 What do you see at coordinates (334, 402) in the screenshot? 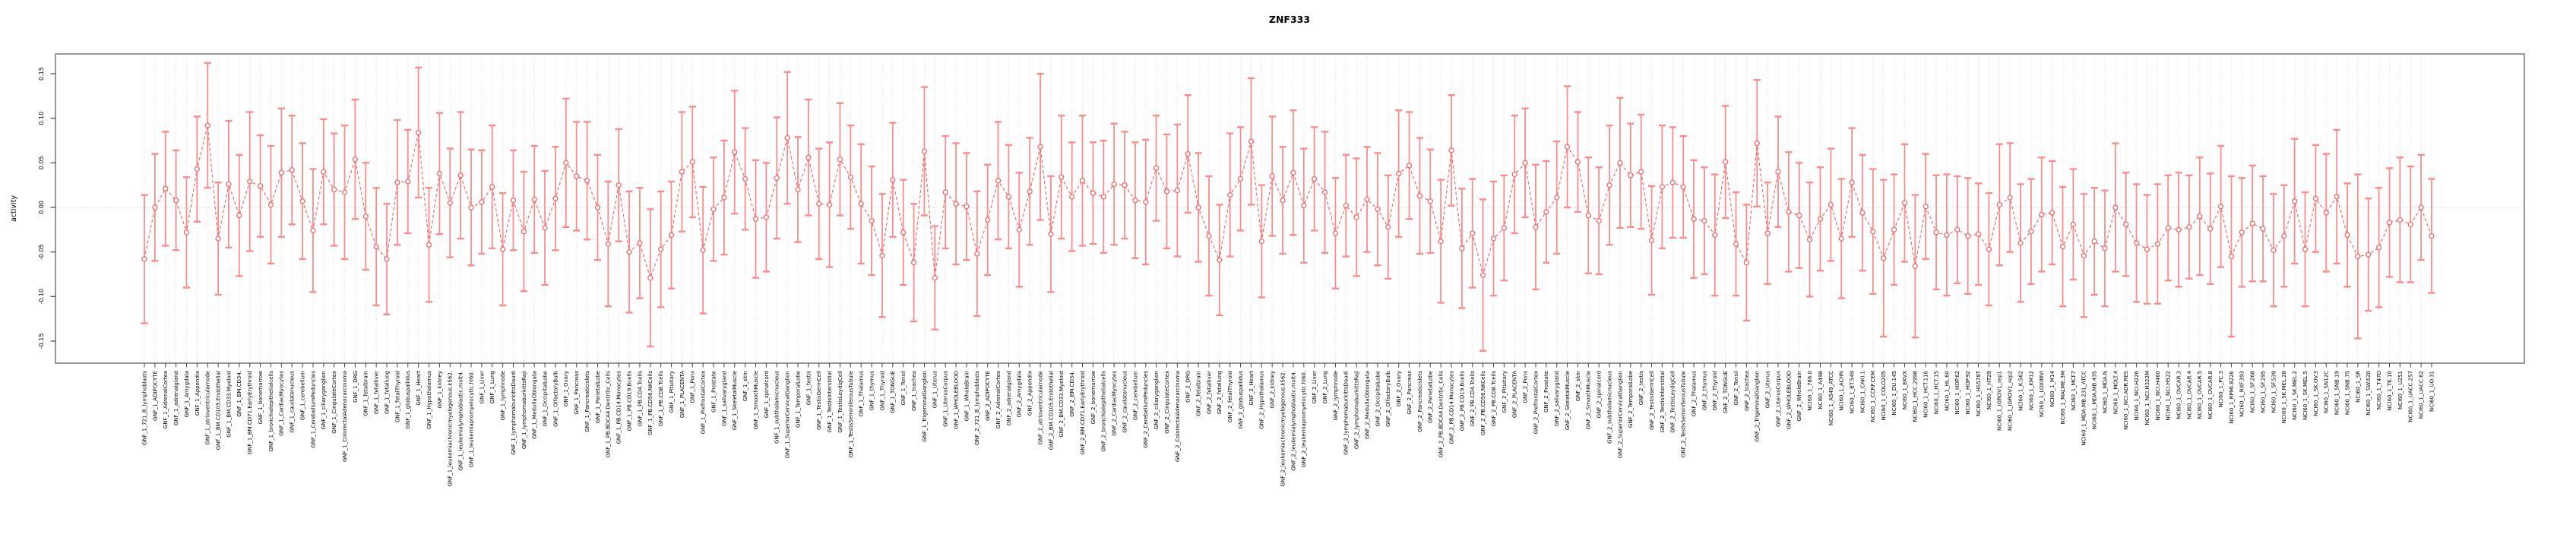
I see `x-tick-label: GNF_1_CingulateCortex` at bounding box center [334, 402].